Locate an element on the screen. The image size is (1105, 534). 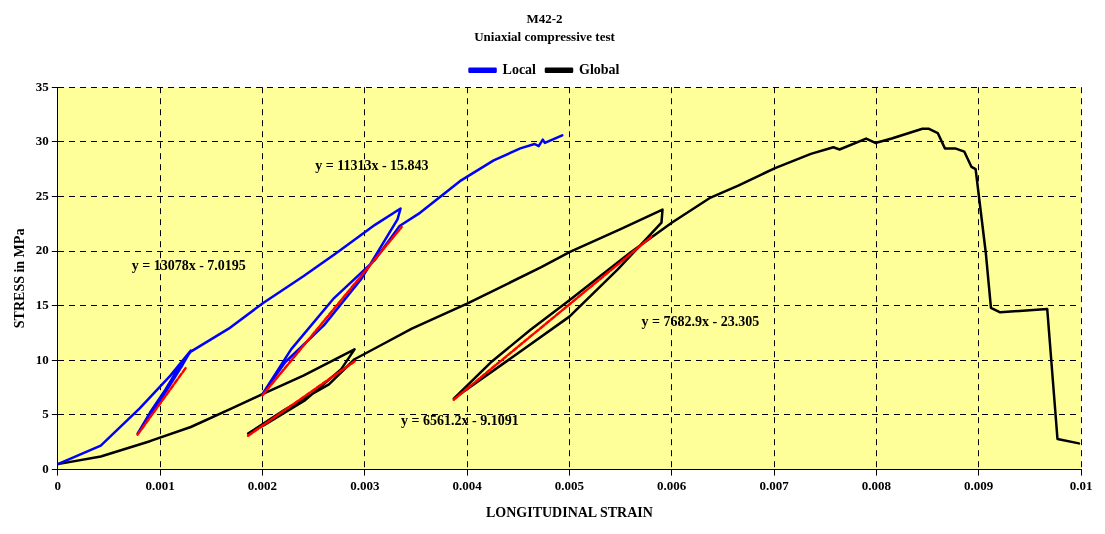
x-tick-label: 0.009 is located at coordinates (979, 485).